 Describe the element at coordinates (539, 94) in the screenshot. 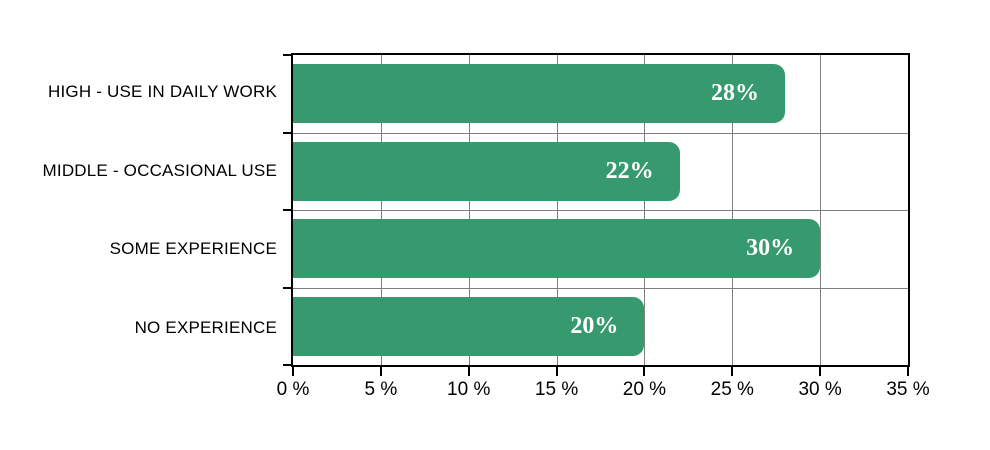

I see `bar: 28%` at that location.